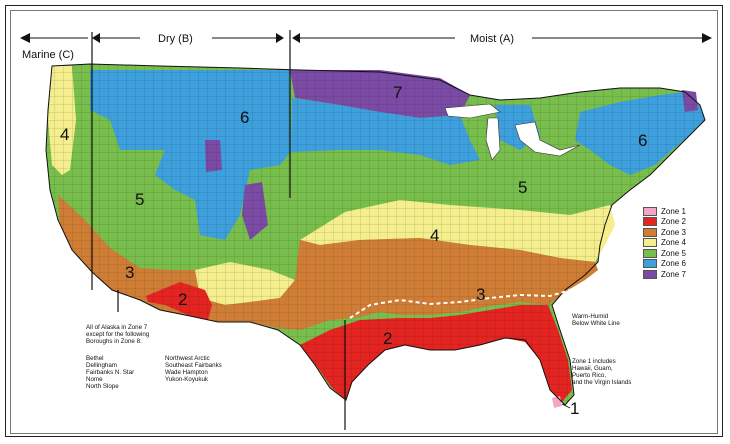 The image size is (730, 444). Describe the element at coordinates (110, 372) in the screenshot. I see `borough-left-3: Fairbanks N. Star` at that location.